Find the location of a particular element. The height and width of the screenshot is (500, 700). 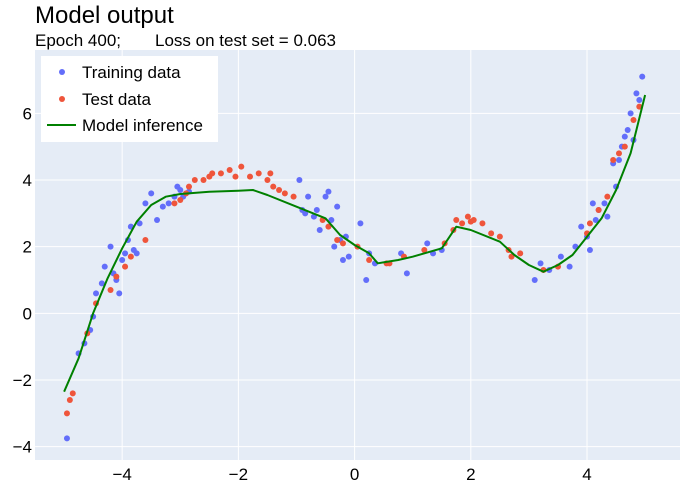

epoch-label: Epoch 400; is located at coordinates (78, 40).